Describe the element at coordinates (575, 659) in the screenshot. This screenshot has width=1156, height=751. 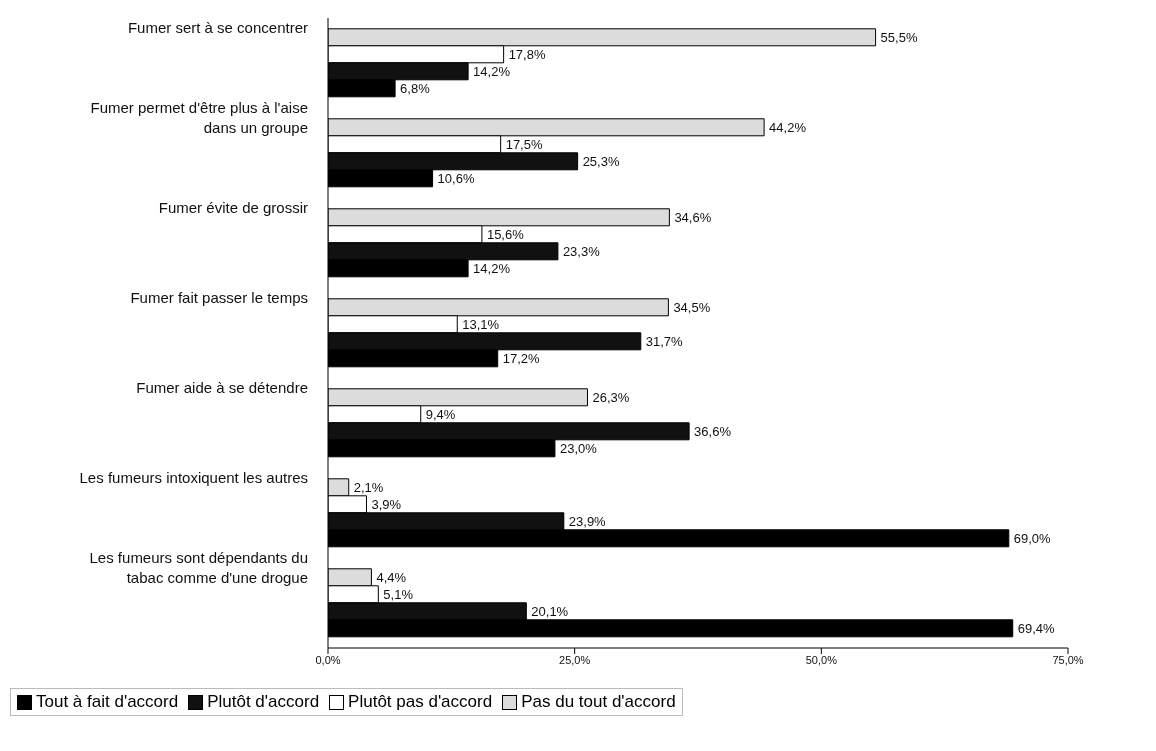
I see `x-tick-label: 25,0%` at that location.